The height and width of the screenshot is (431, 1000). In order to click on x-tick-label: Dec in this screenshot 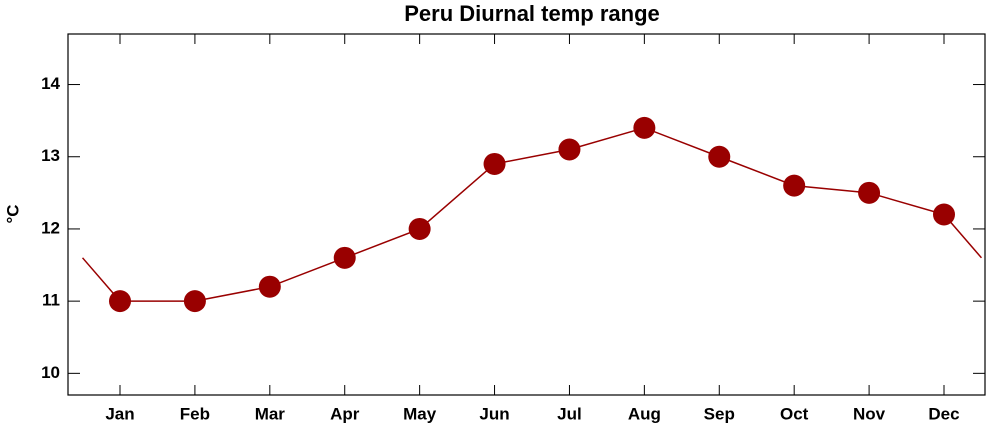, I will do `click(943, 413)`.